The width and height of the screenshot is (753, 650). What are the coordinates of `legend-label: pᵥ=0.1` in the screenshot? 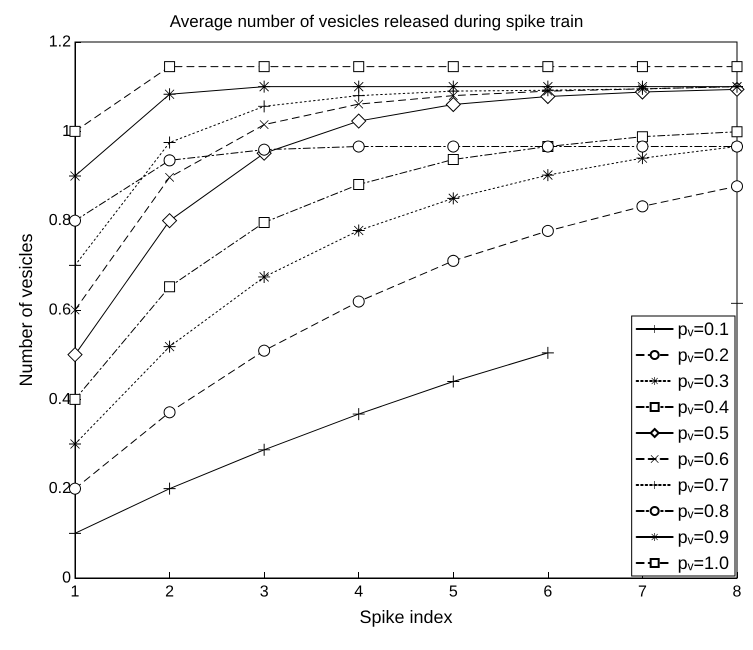 It's located at (703, 329).